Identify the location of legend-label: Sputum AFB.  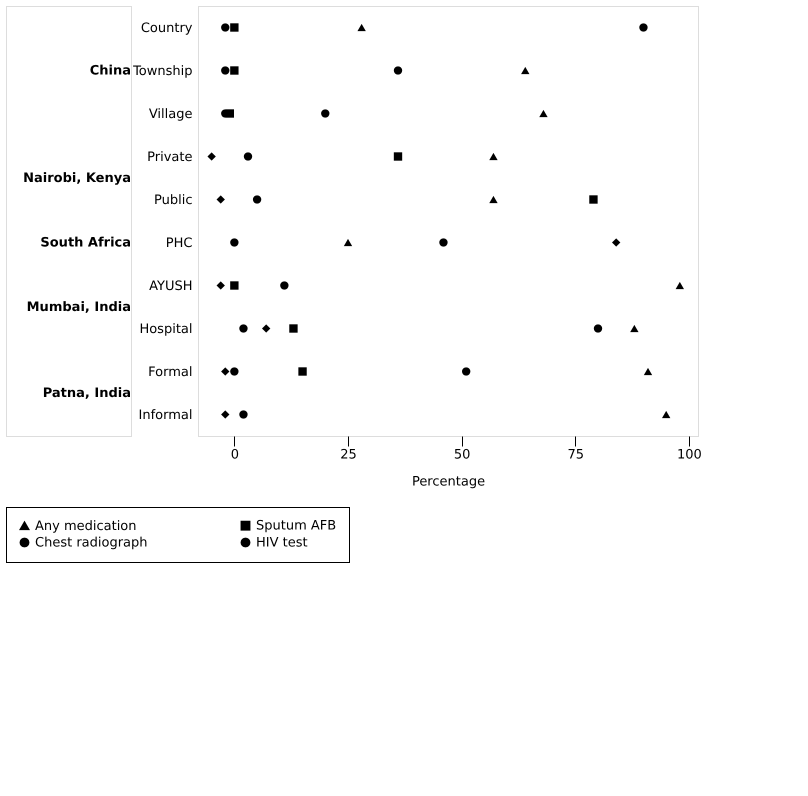
(296, 526).